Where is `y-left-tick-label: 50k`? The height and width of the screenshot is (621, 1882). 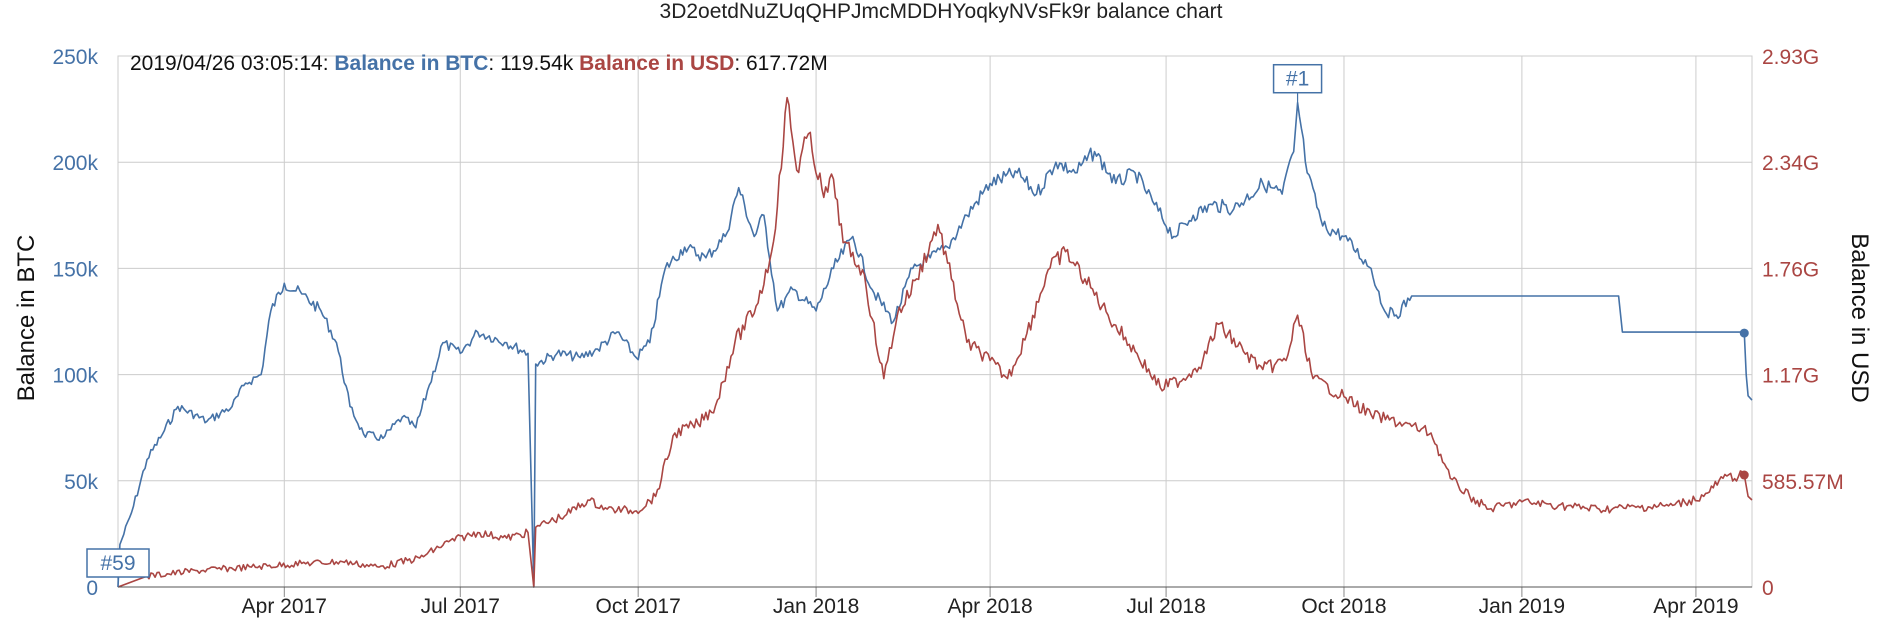 y-left-tick-label: 50k is located at coordinates (81, 482).